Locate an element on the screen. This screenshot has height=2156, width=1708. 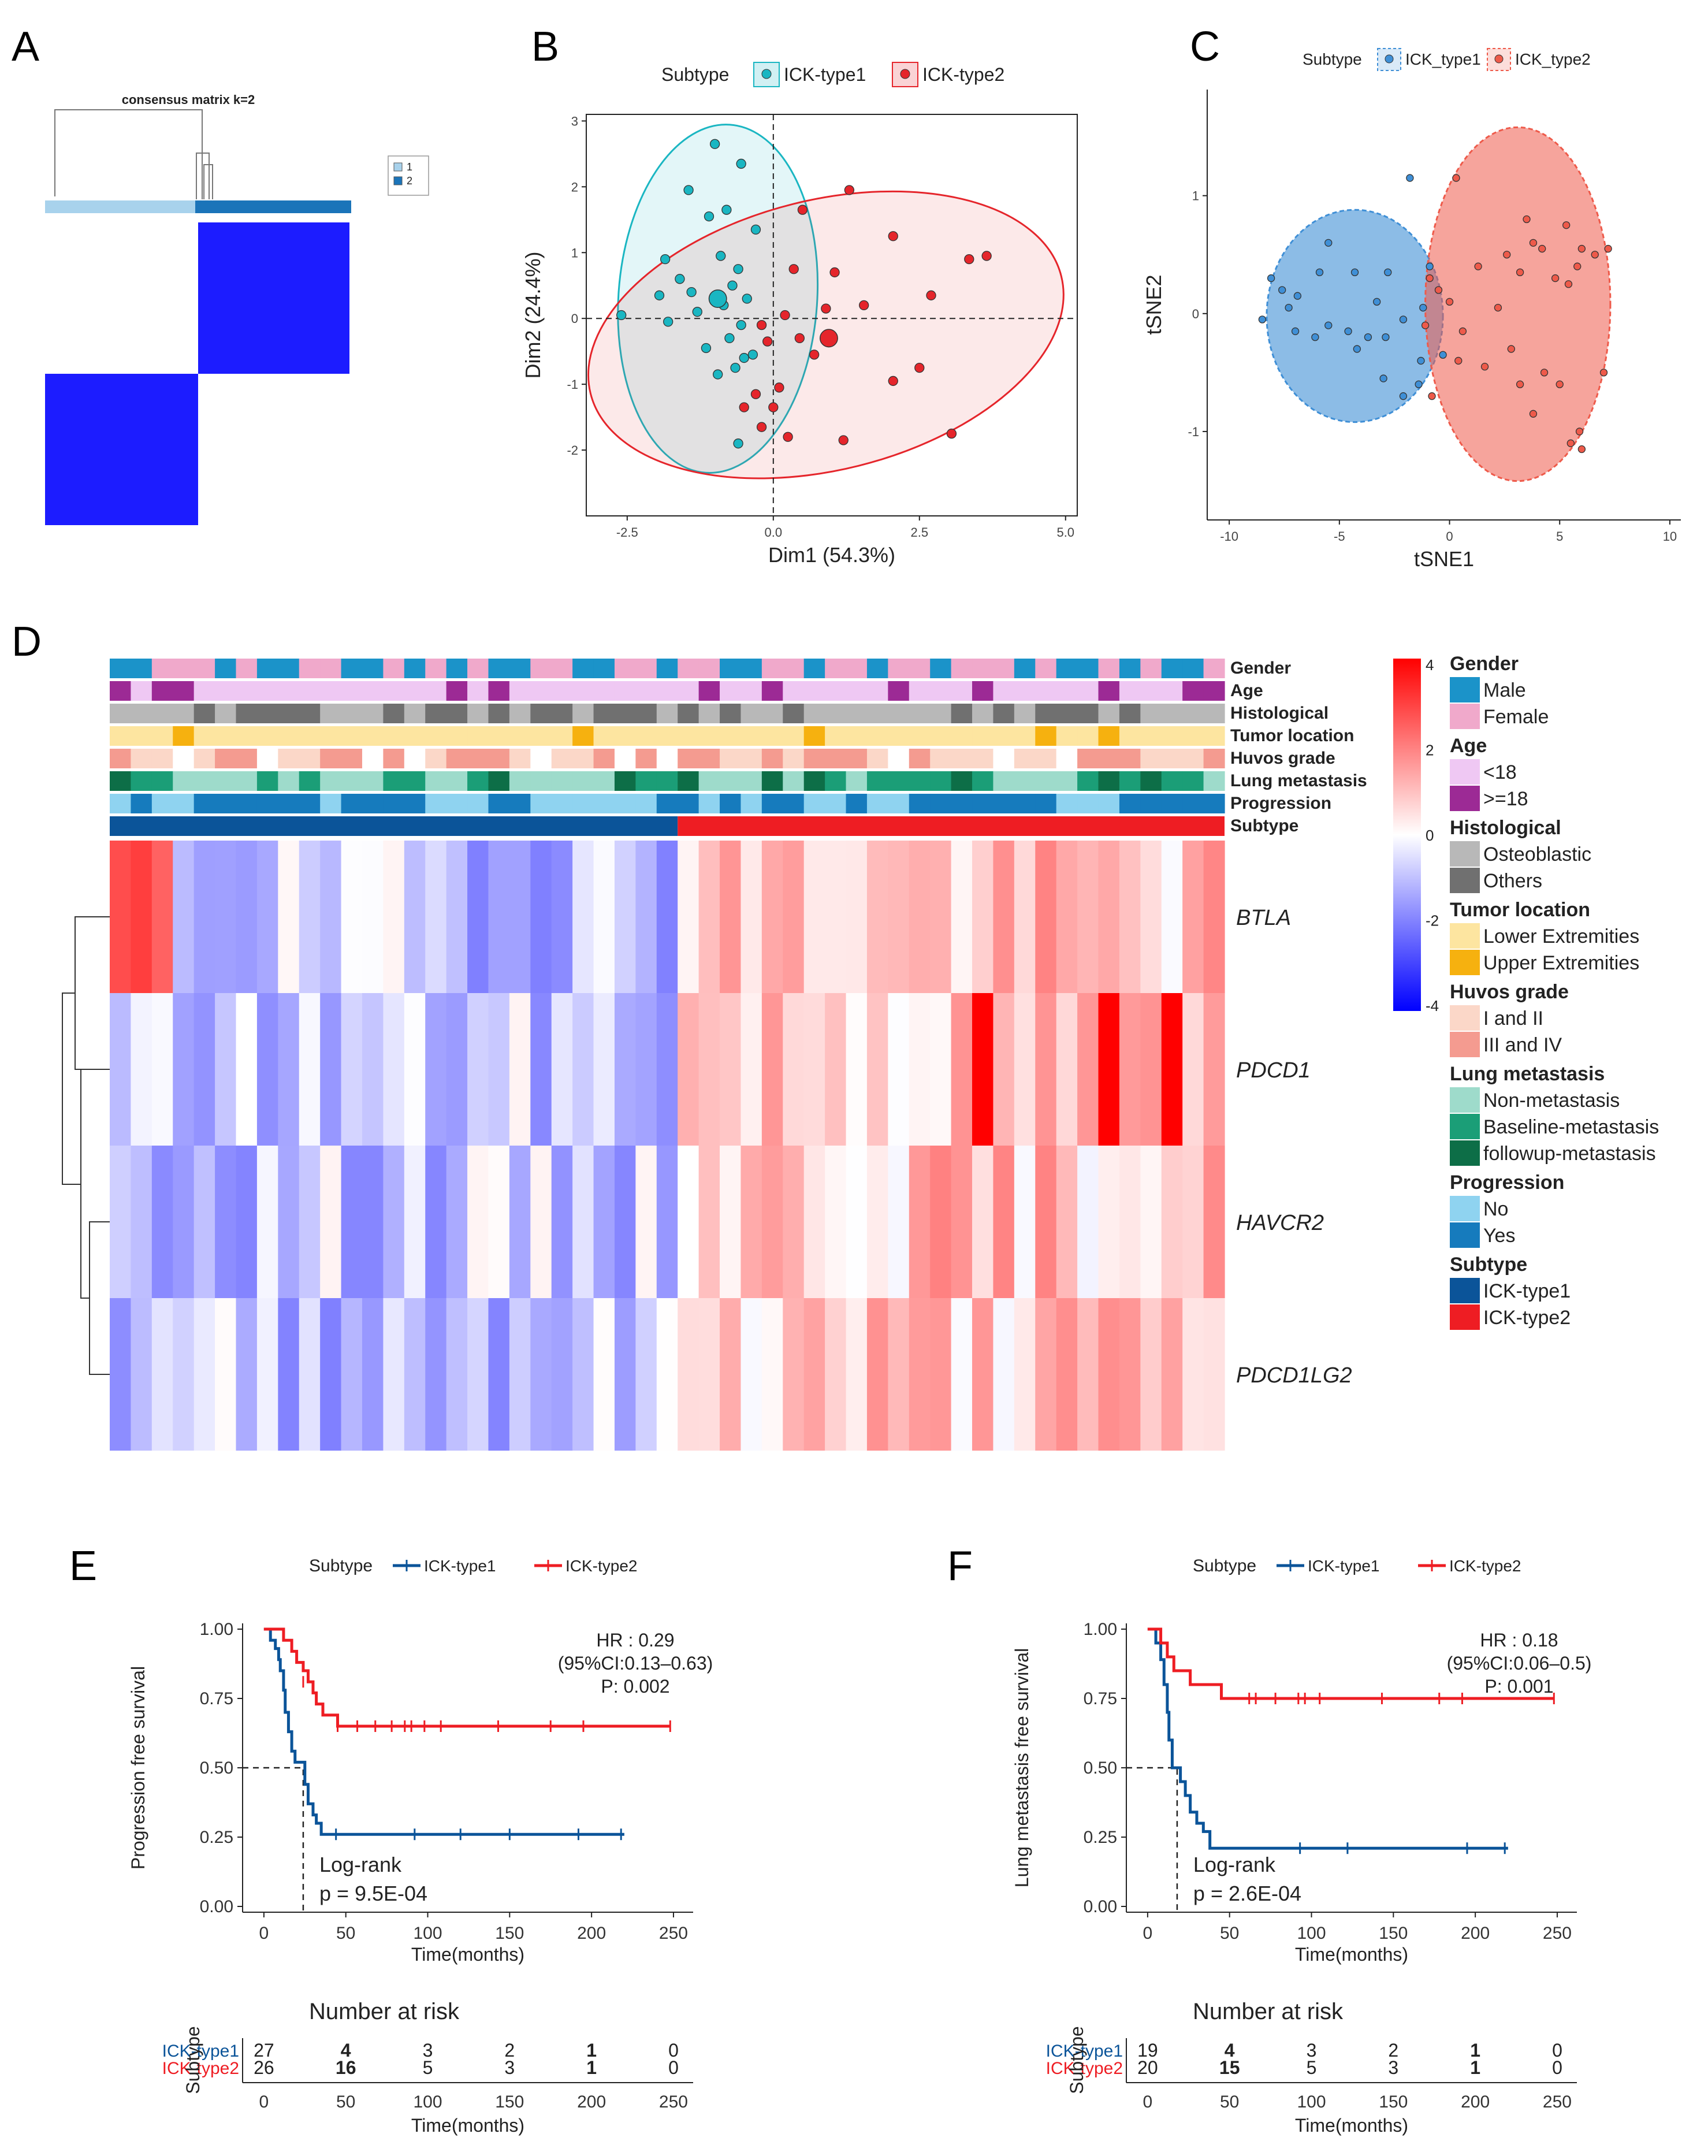
km-hr-annotation: (95%CI:0.06–0.5) is located at coordinates (1519, 1664).